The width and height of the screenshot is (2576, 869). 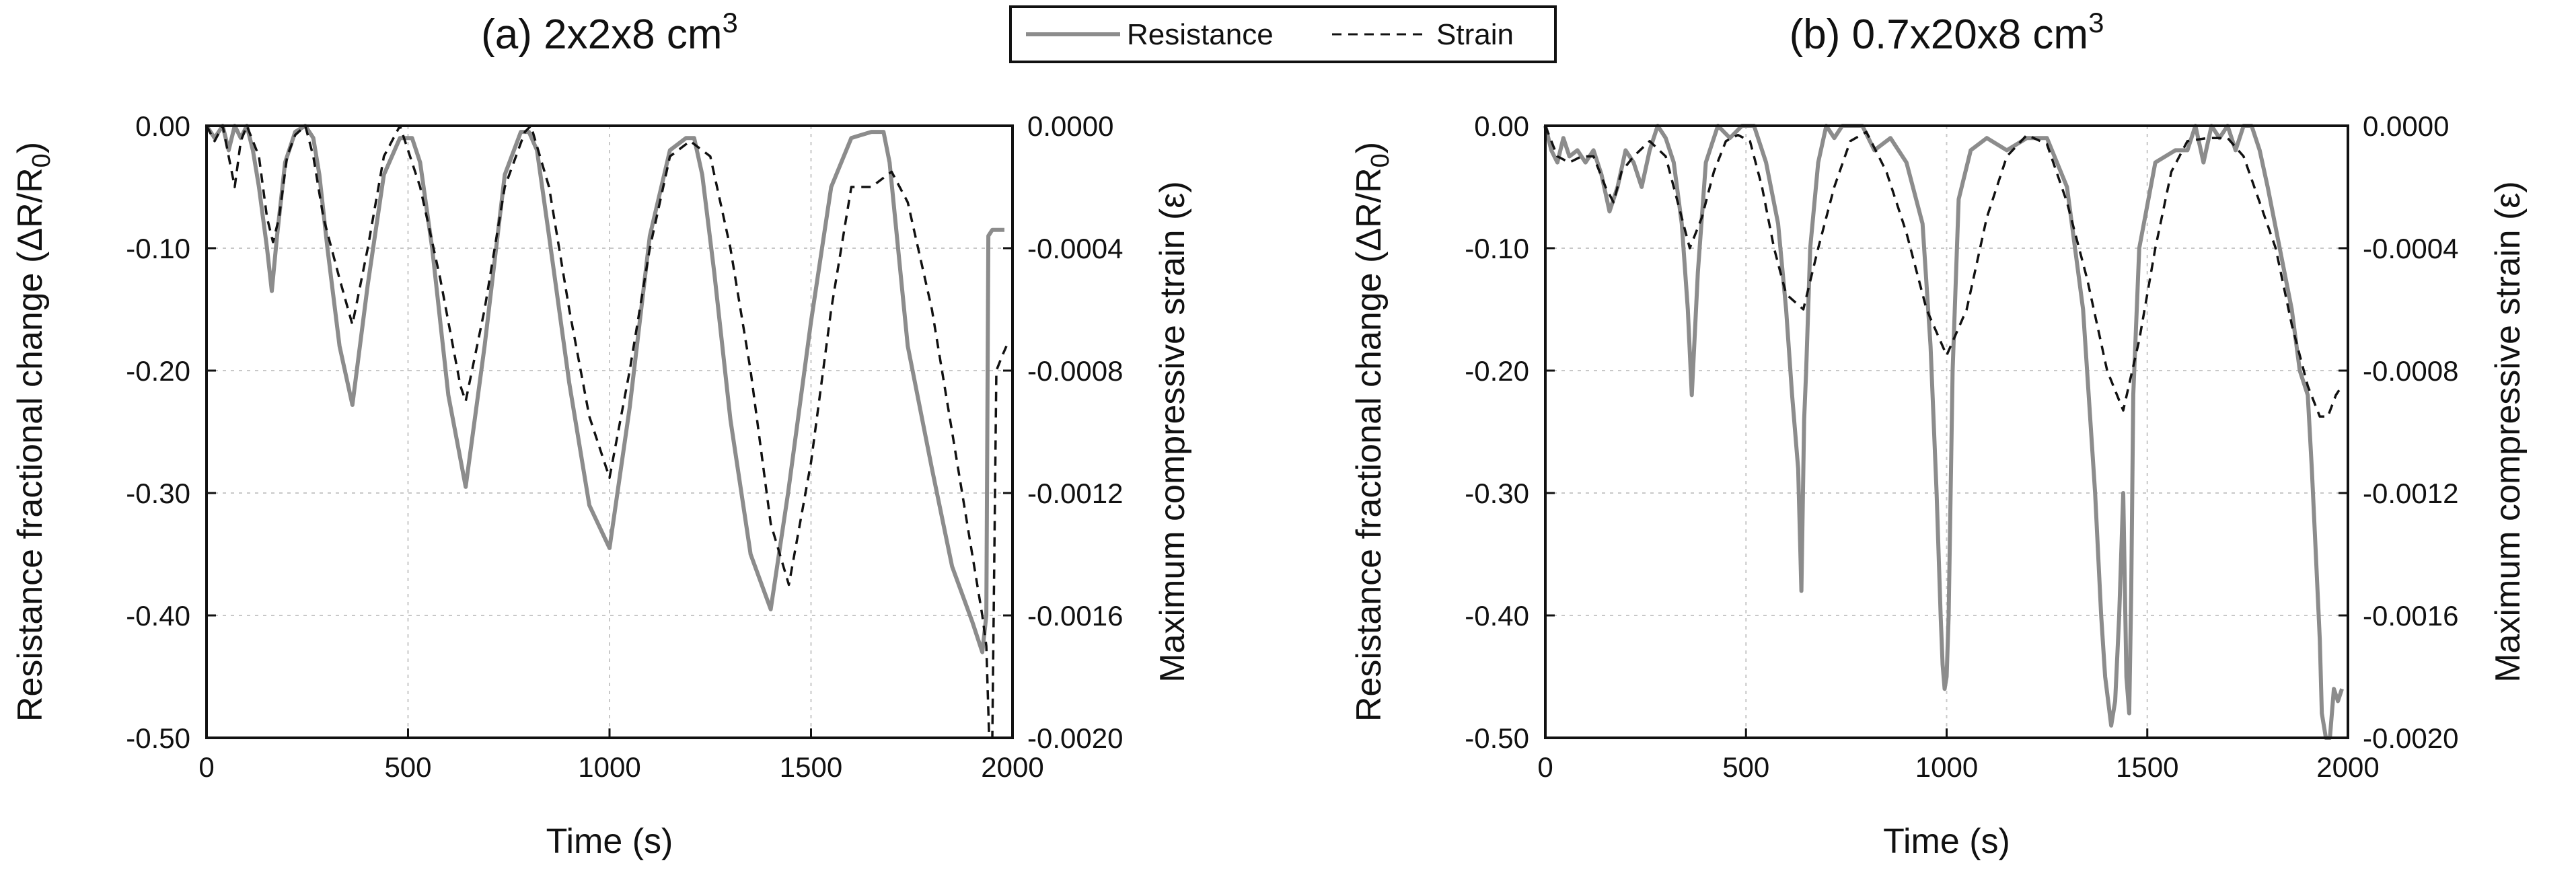 I want to click on chart-title: (a) 2x2x8 cm3, so click(x=609, y=32).